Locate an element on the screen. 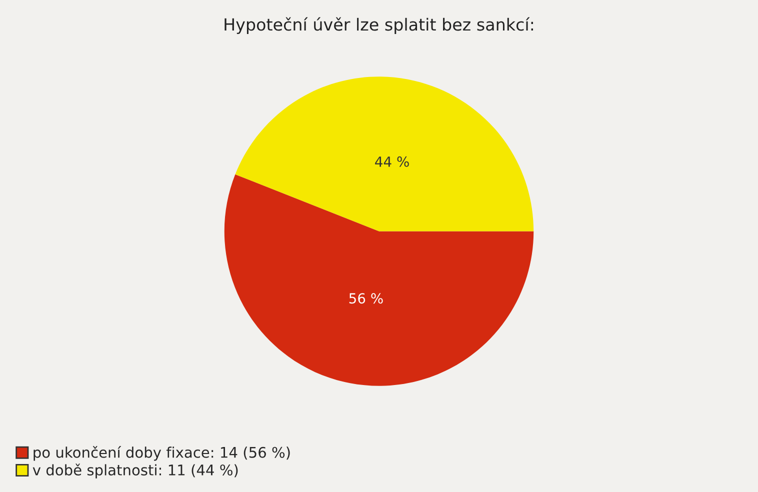 This screenshot has height=492, width=758. pie-slice is located at coordinates (384, 154).